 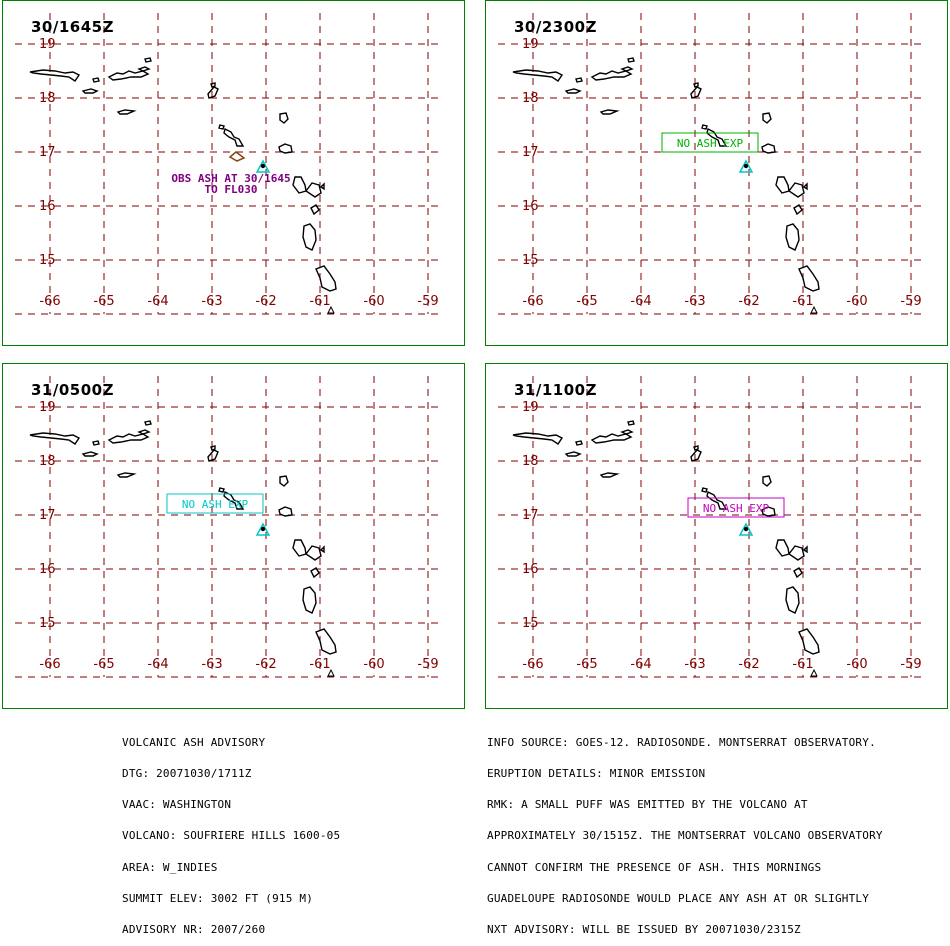 I want to click on ash-area-polygon, so click(x=237, y=156).